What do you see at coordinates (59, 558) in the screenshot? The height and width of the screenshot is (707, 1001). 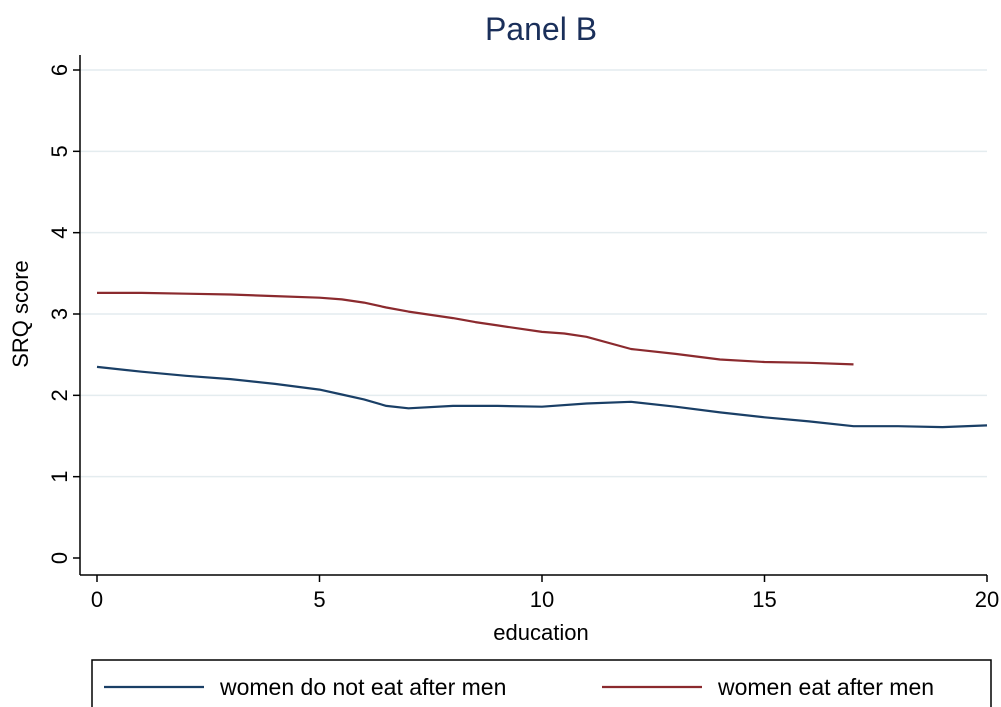 I see `y-tick-label-0: 0` at bounding box center [59, 558].